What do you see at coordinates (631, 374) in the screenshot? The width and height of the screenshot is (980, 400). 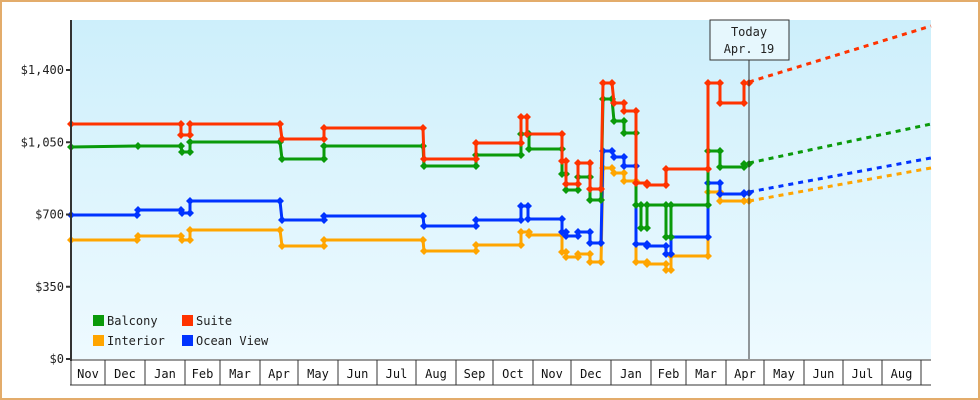 I see `x-month-label: Jan` at bounding box center [631, 374].